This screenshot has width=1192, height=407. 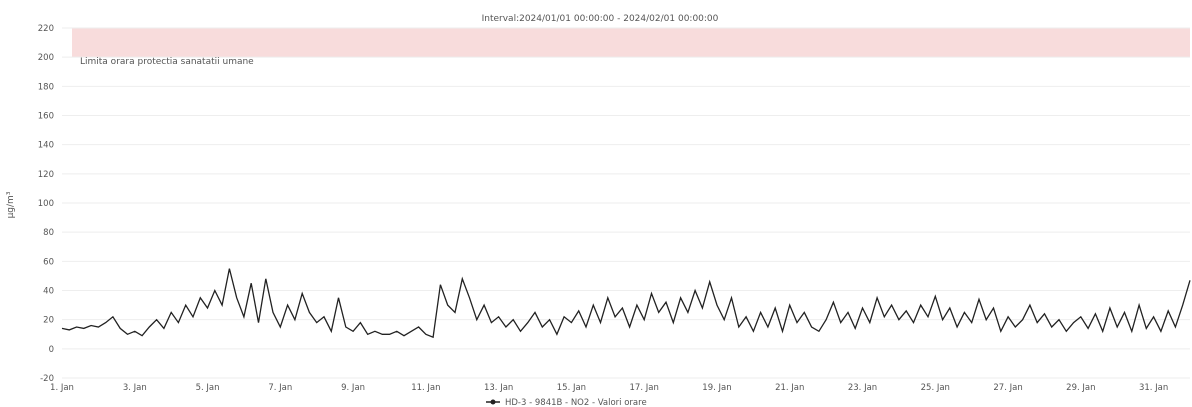 What do you see at coordinates (48, 233) in the screenshot?
I see `y-tick-label: 80` at bounding box center [48, 233].